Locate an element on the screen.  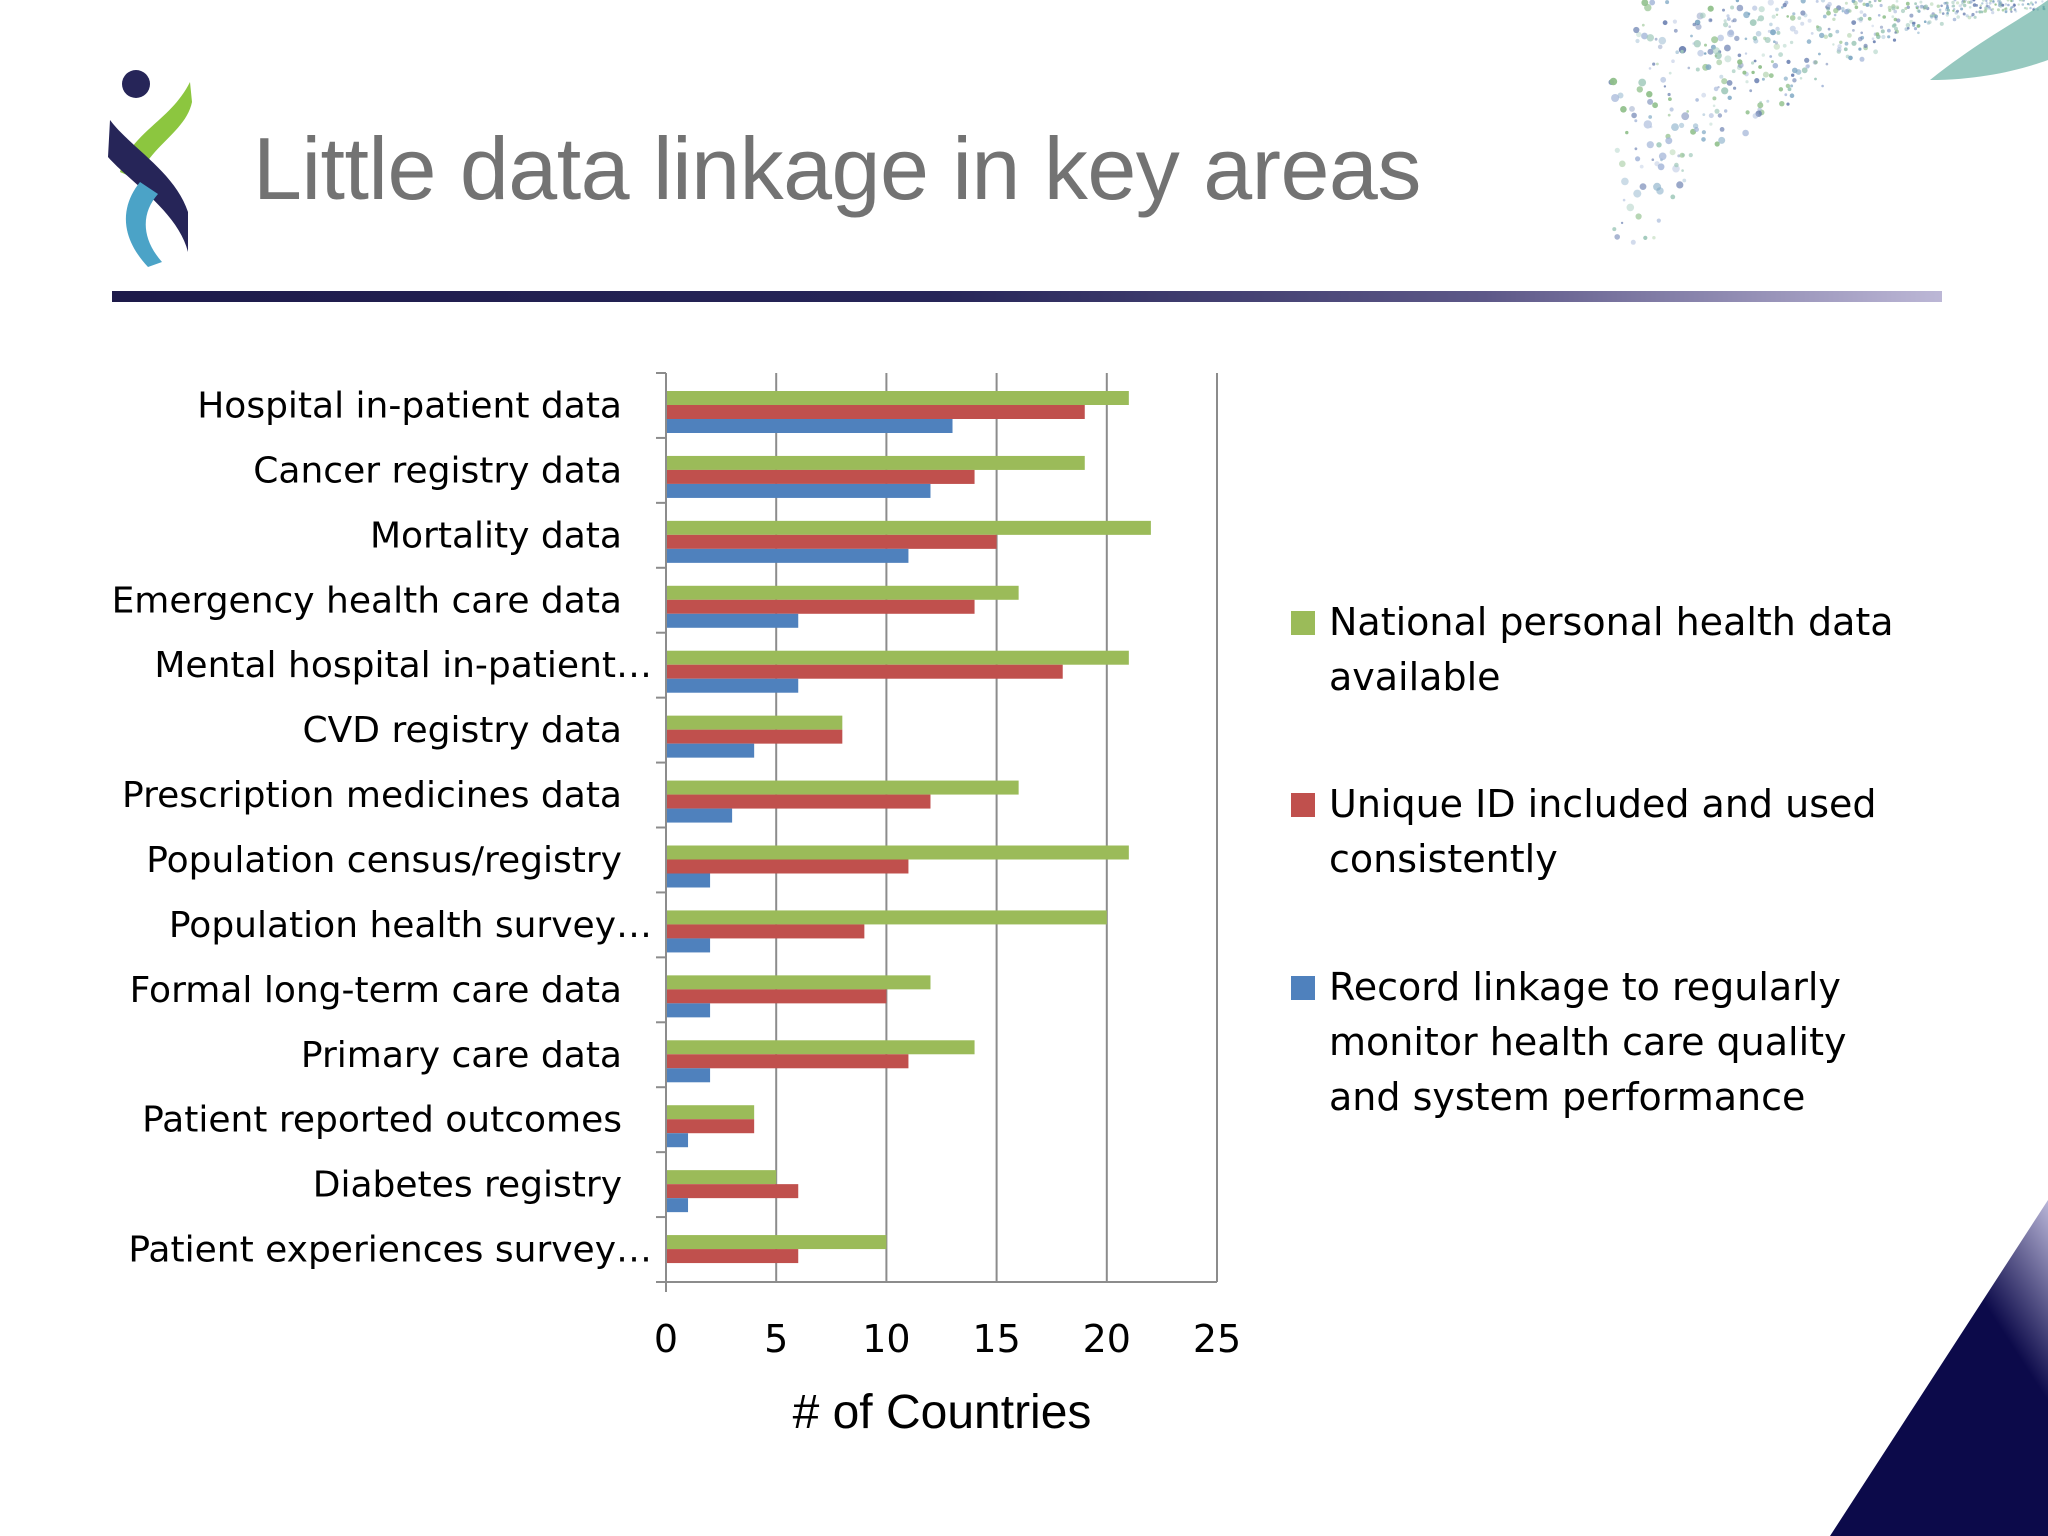
legend-label: and system performance is located at coordinates (1567, 1097).